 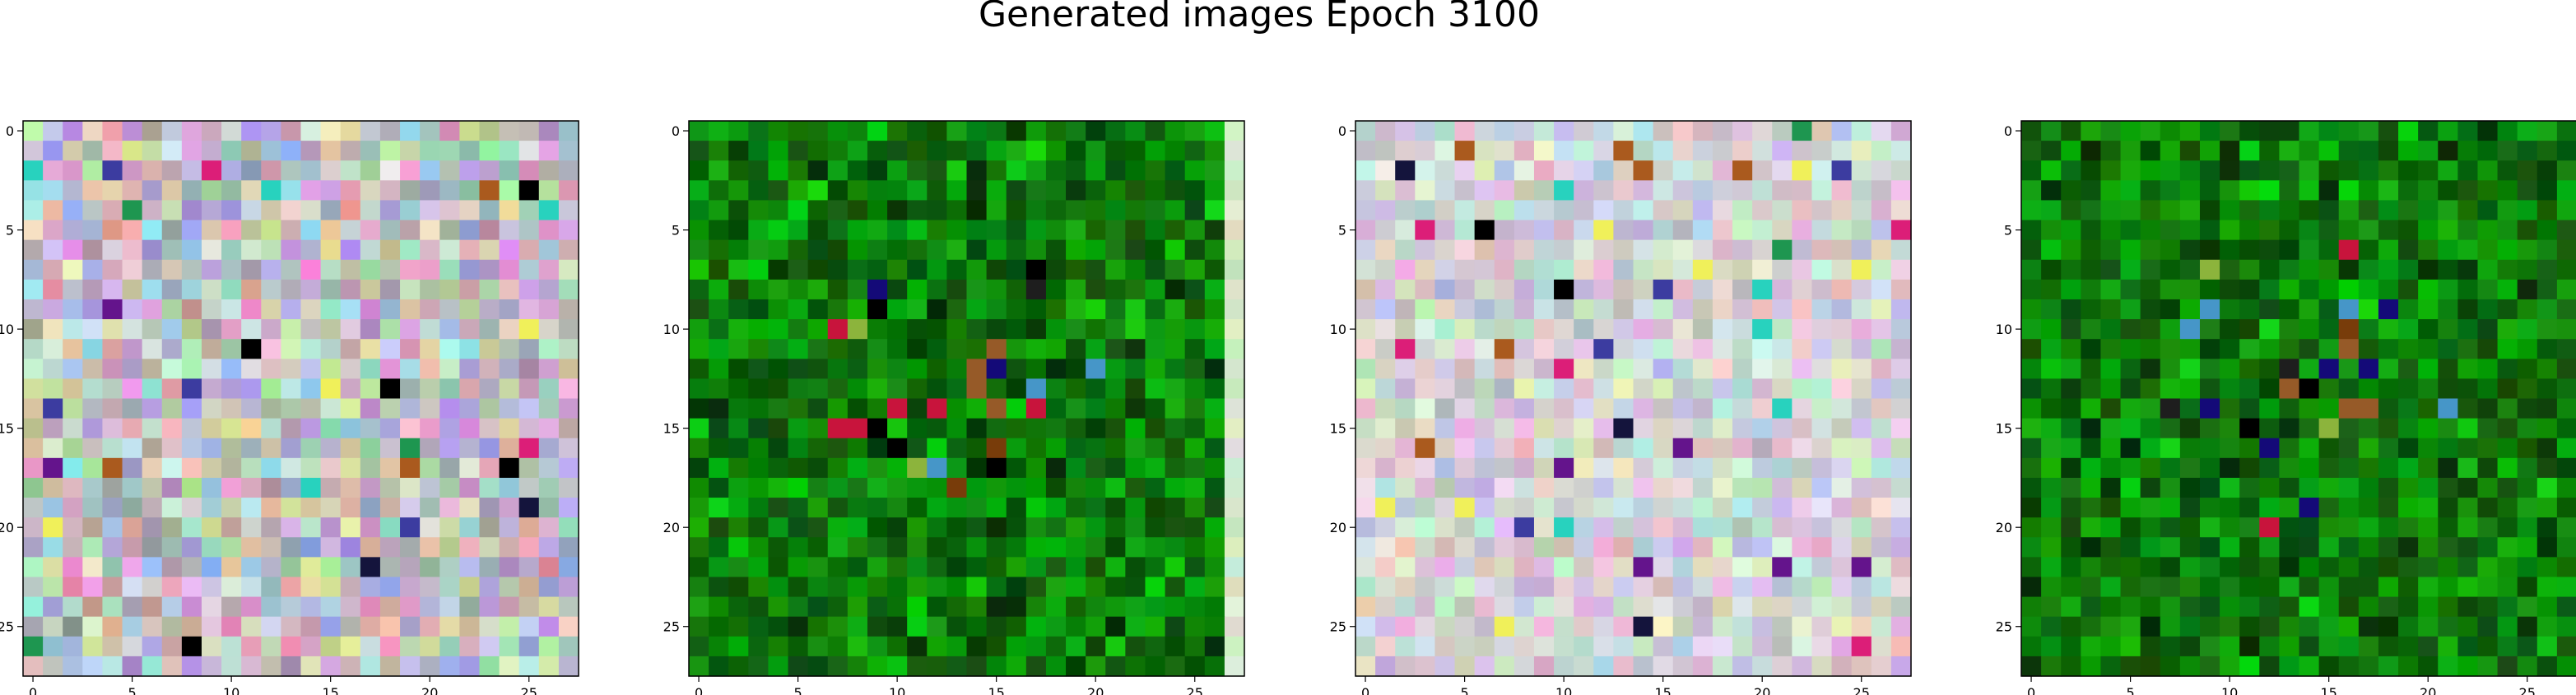 I want to click on x-tick-label: 5, so click(x=1464, y=690).